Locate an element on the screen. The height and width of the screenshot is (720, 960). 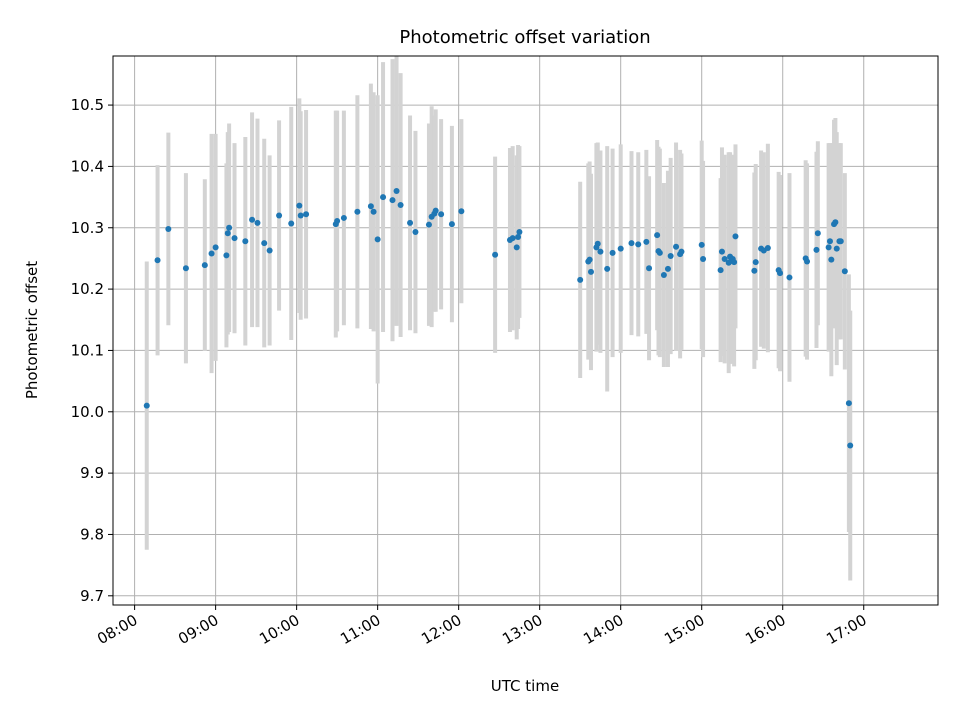
y-axis-label: Photometric offset is located at coordinates (32, 330).